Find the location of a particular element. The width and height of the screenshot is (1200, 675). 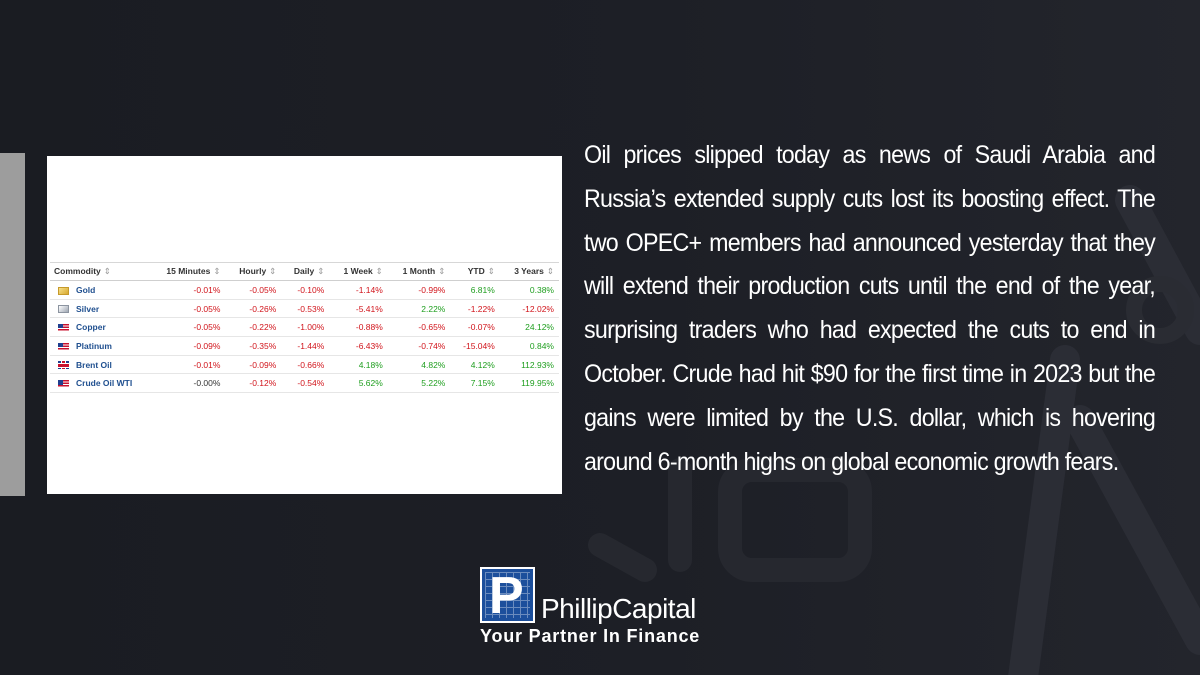

value-1-week: -0.88% is located at coordinates (358, 327).